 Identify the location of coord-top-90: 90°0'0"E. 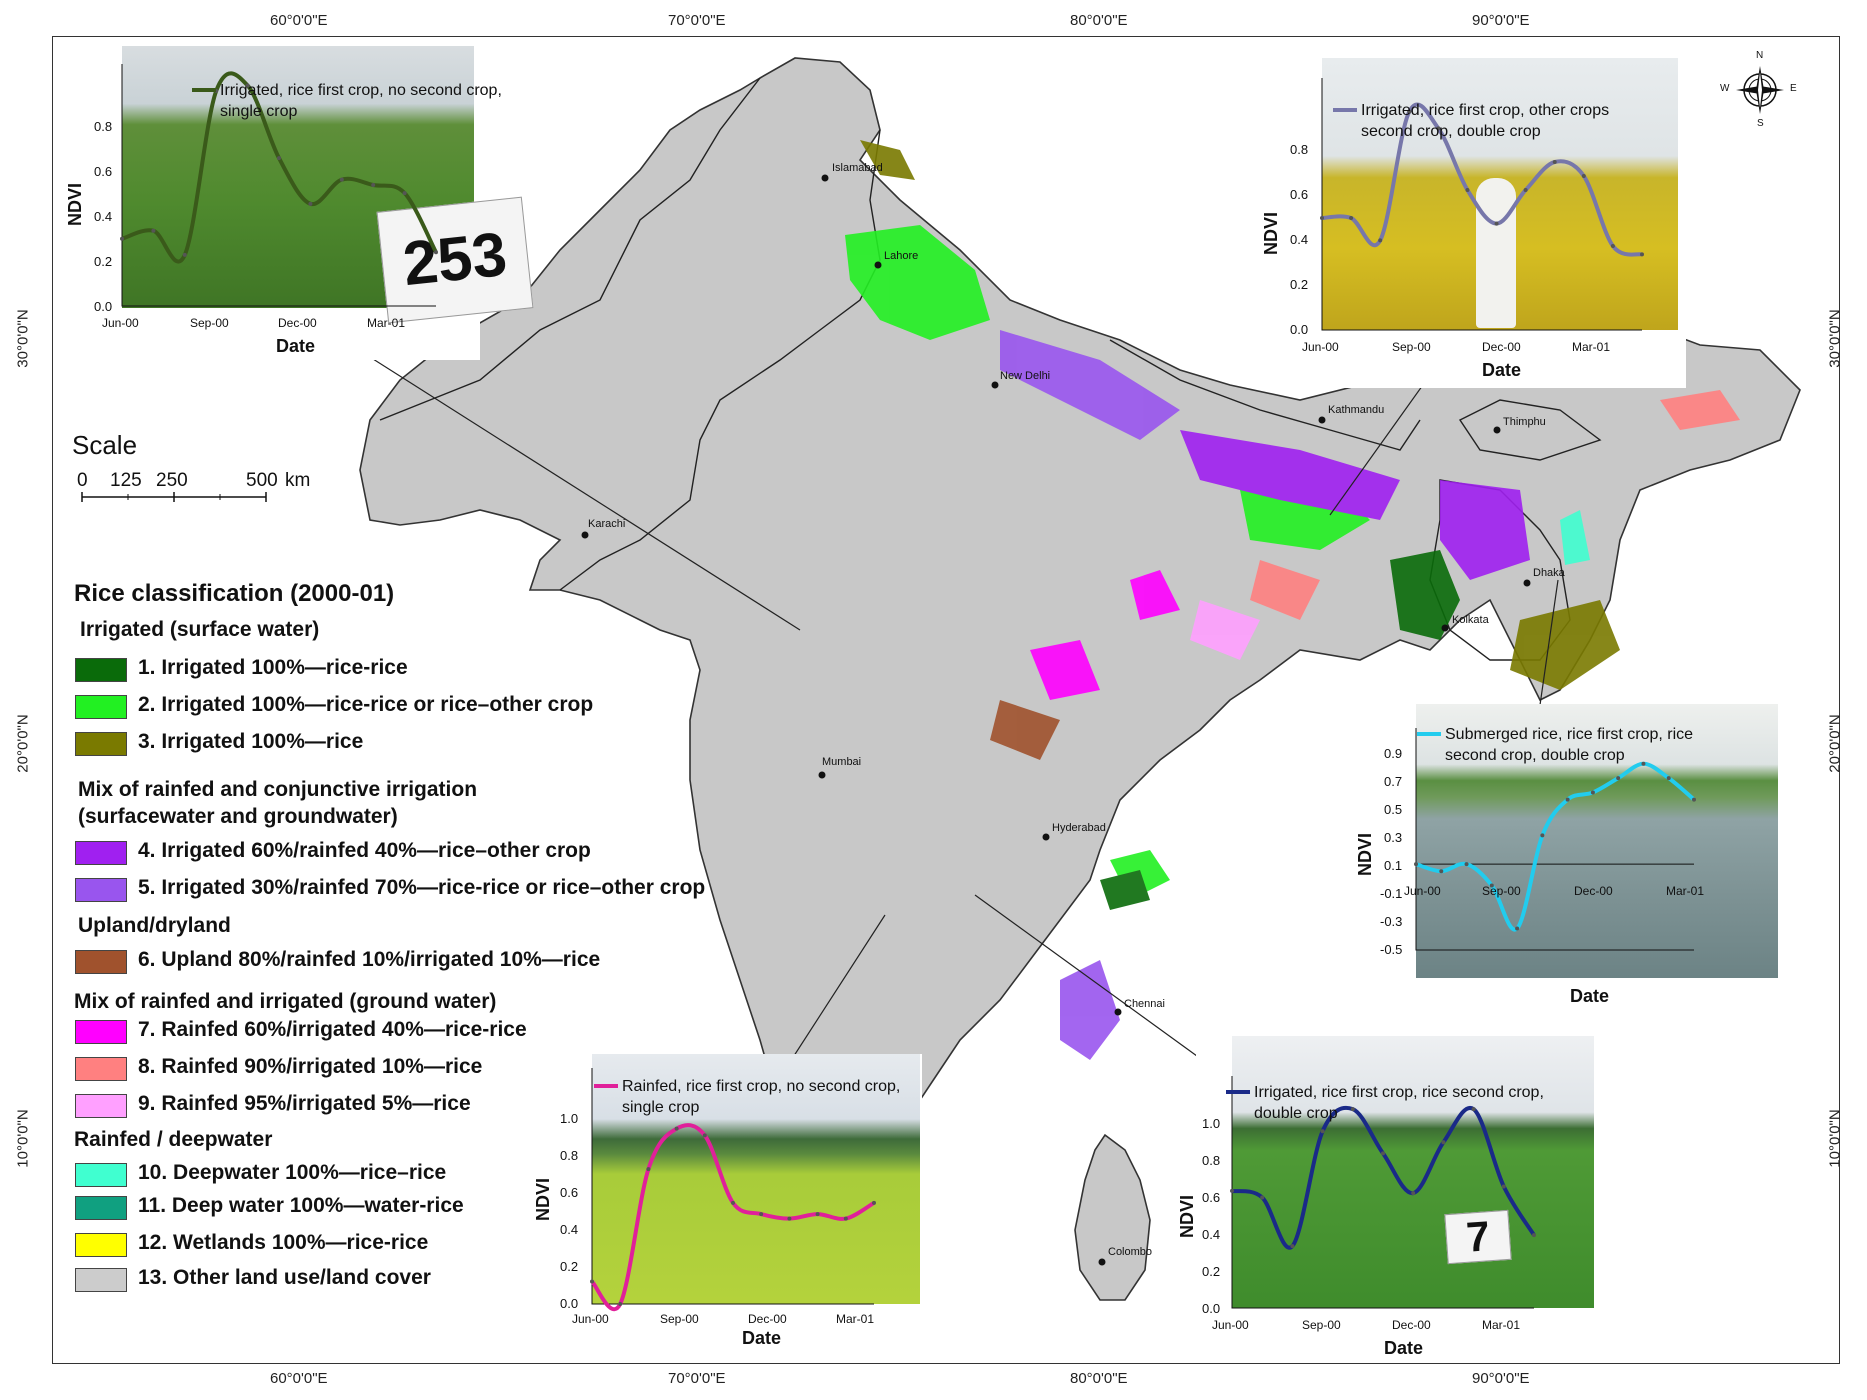
(1501, 20).